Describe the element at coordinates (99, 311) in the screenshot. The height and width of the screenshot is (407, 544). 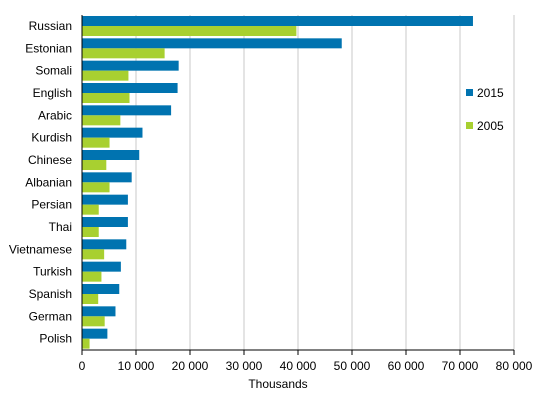
I see `bar-german-2015` at that location.